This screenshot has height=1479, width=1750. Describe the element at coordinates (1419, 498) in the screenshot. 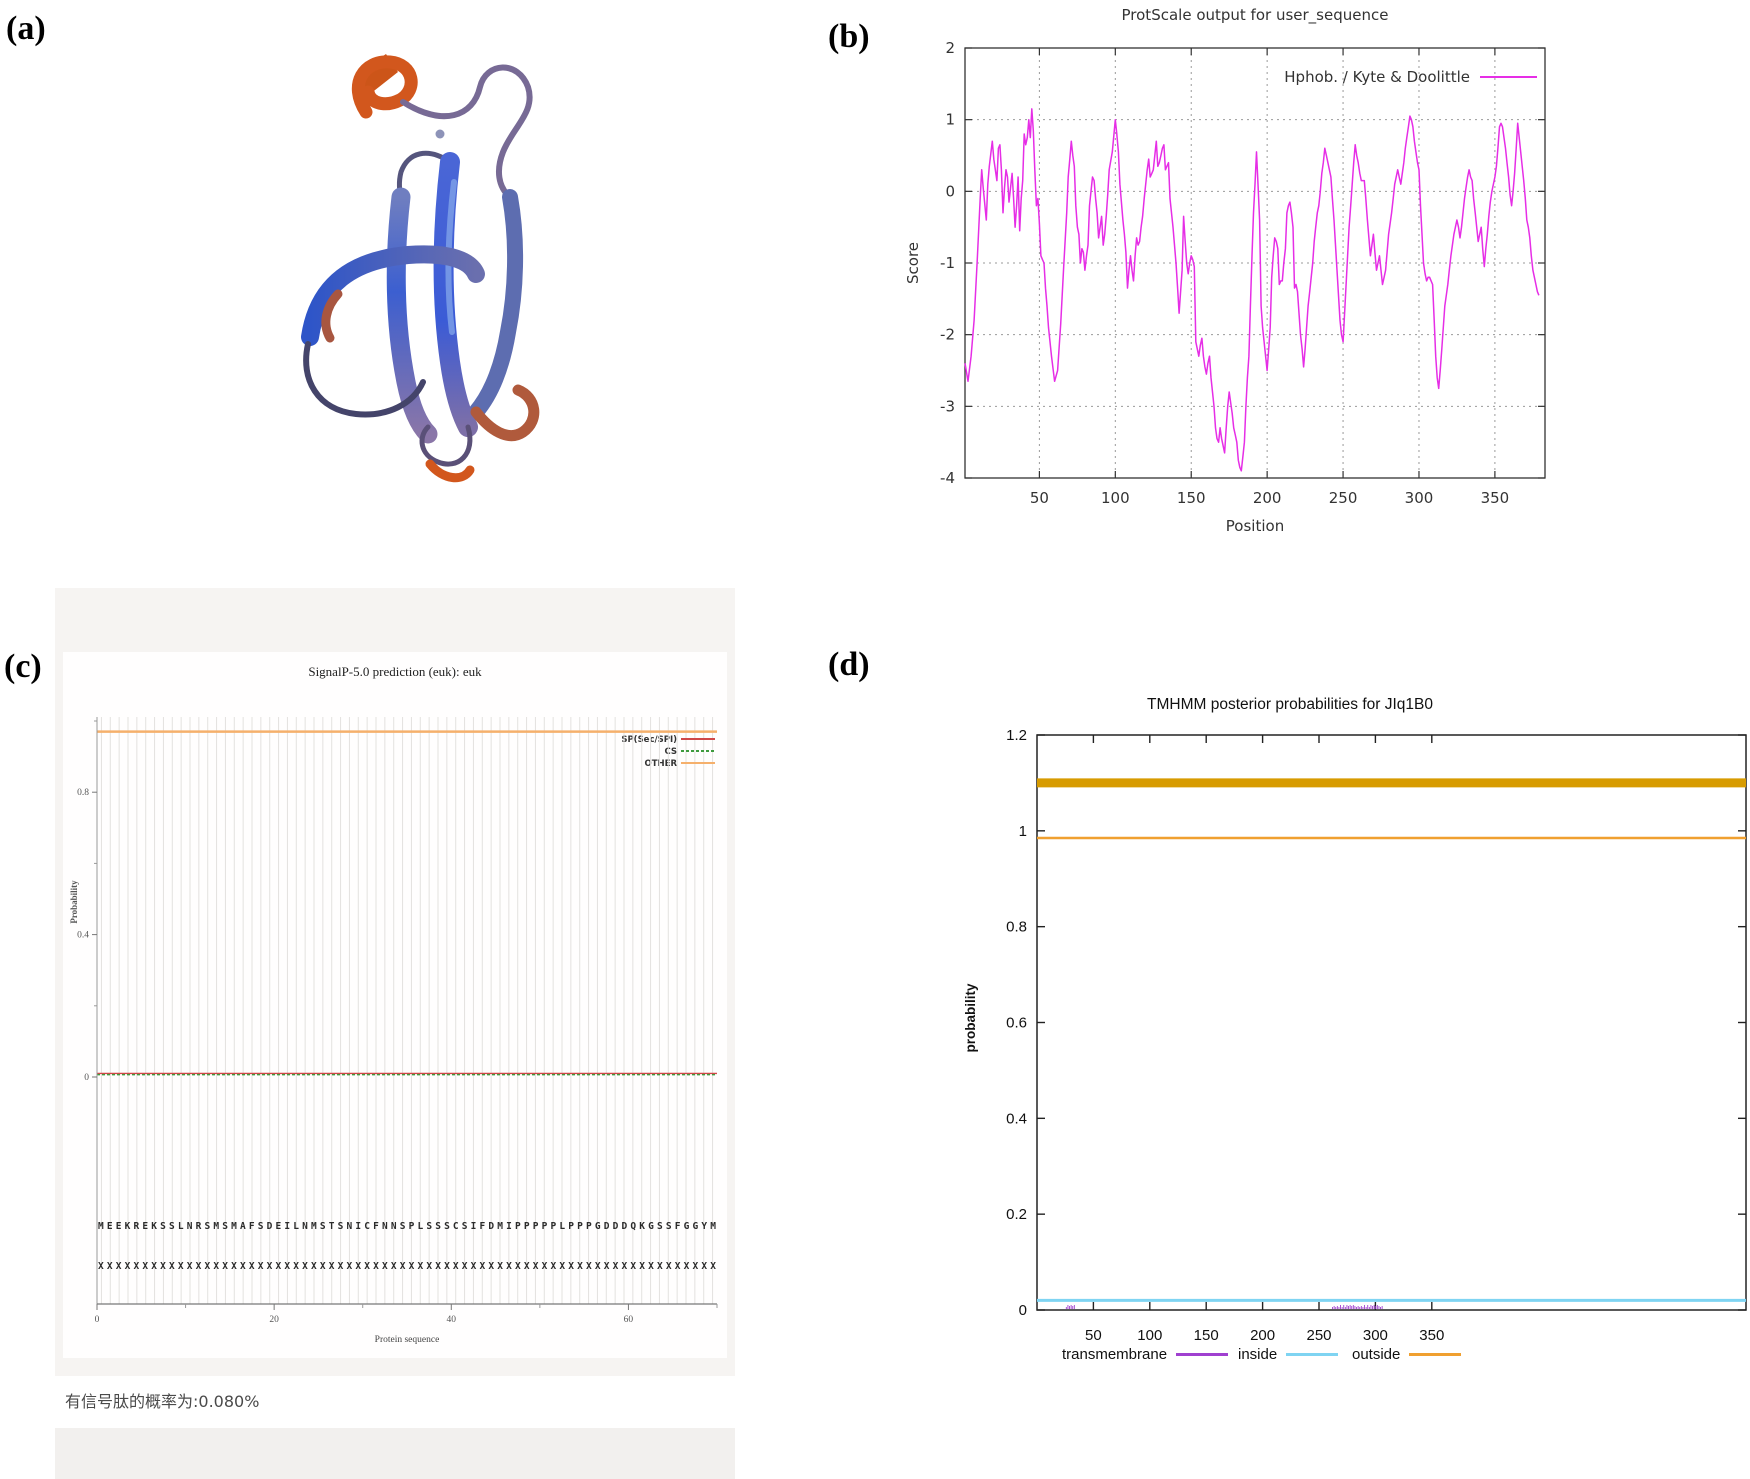

I see `b-xtick-label: 300` at that location.